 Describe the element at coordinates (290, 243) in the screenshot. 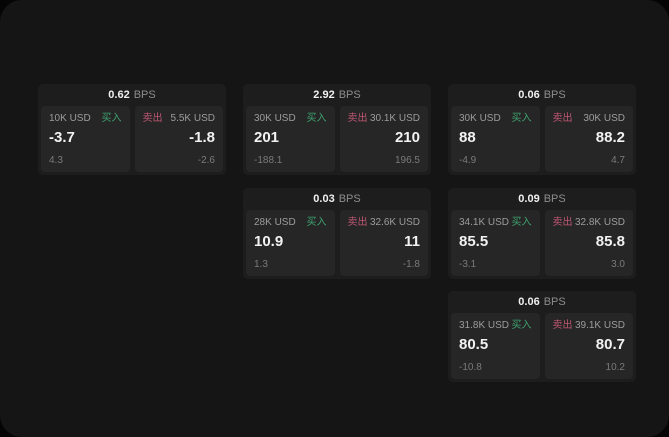

I see `buy-panel: 28K USD 买入 10.9 1.3` at that location.